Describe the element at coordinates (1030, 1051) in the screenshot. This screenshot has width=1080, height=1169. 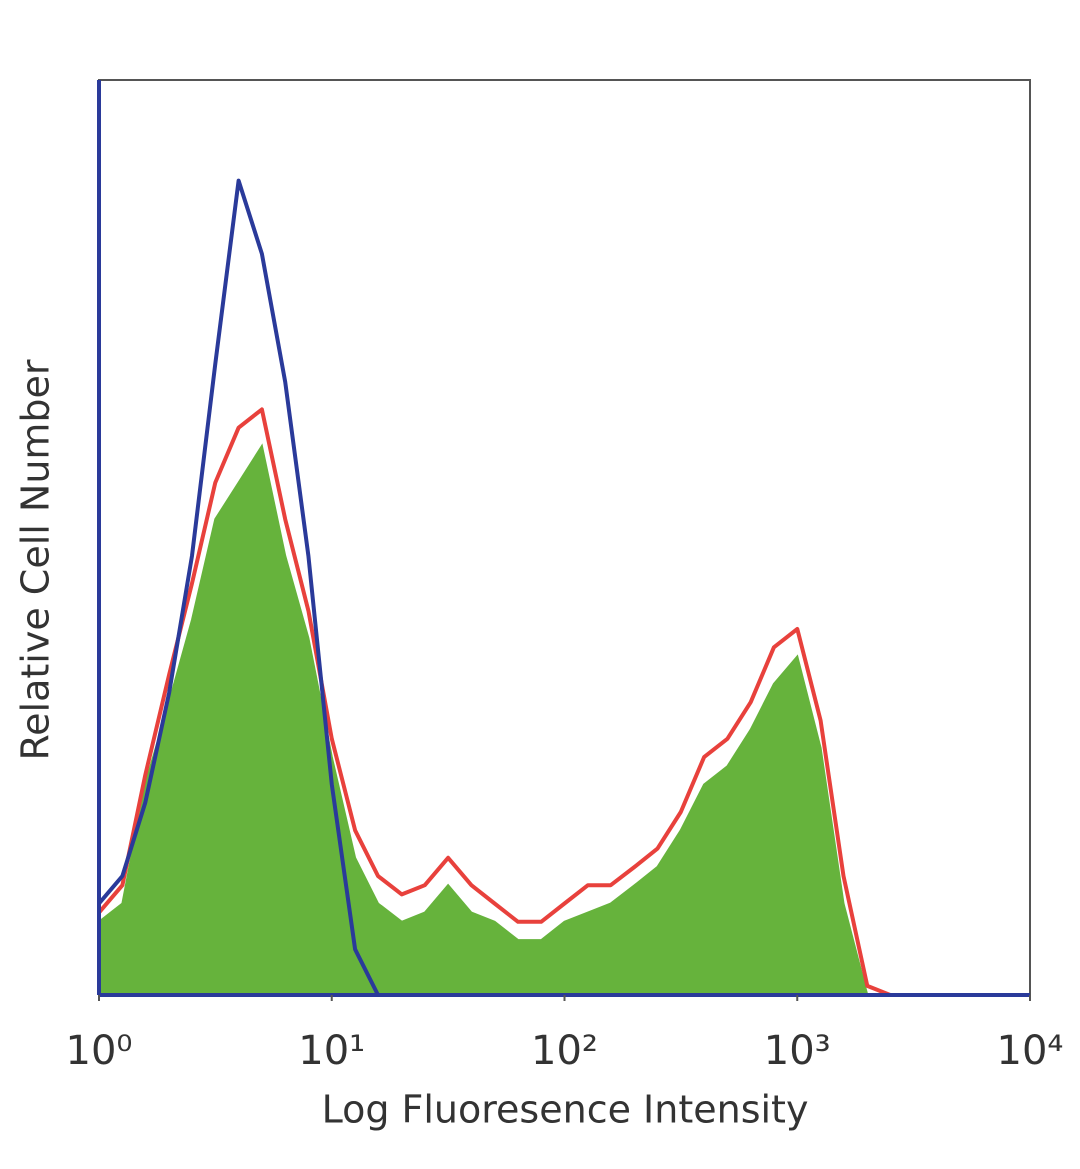
I see `x-tick-label: 10⁴` at that location.